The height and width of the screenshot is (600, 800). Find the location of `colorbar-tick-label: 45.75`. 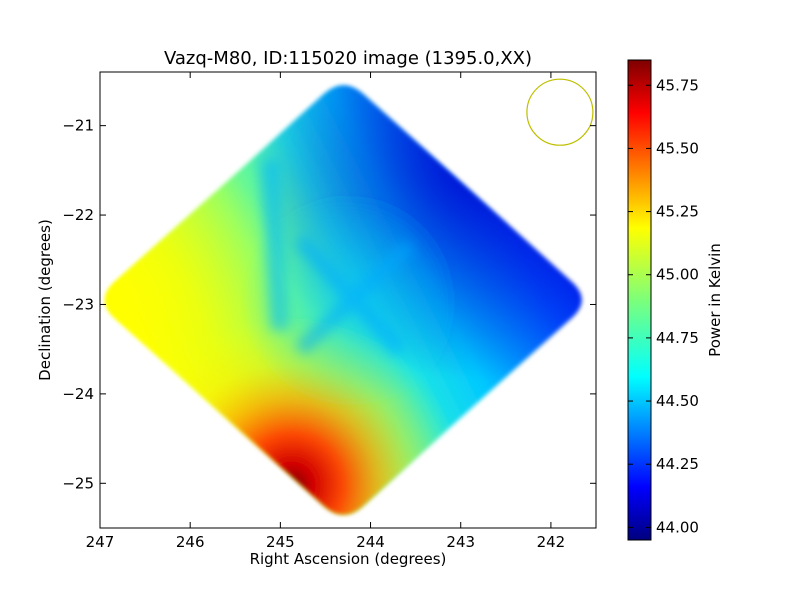

colorbar-tick-label: 45.75 is located at coordinates (677, 85).